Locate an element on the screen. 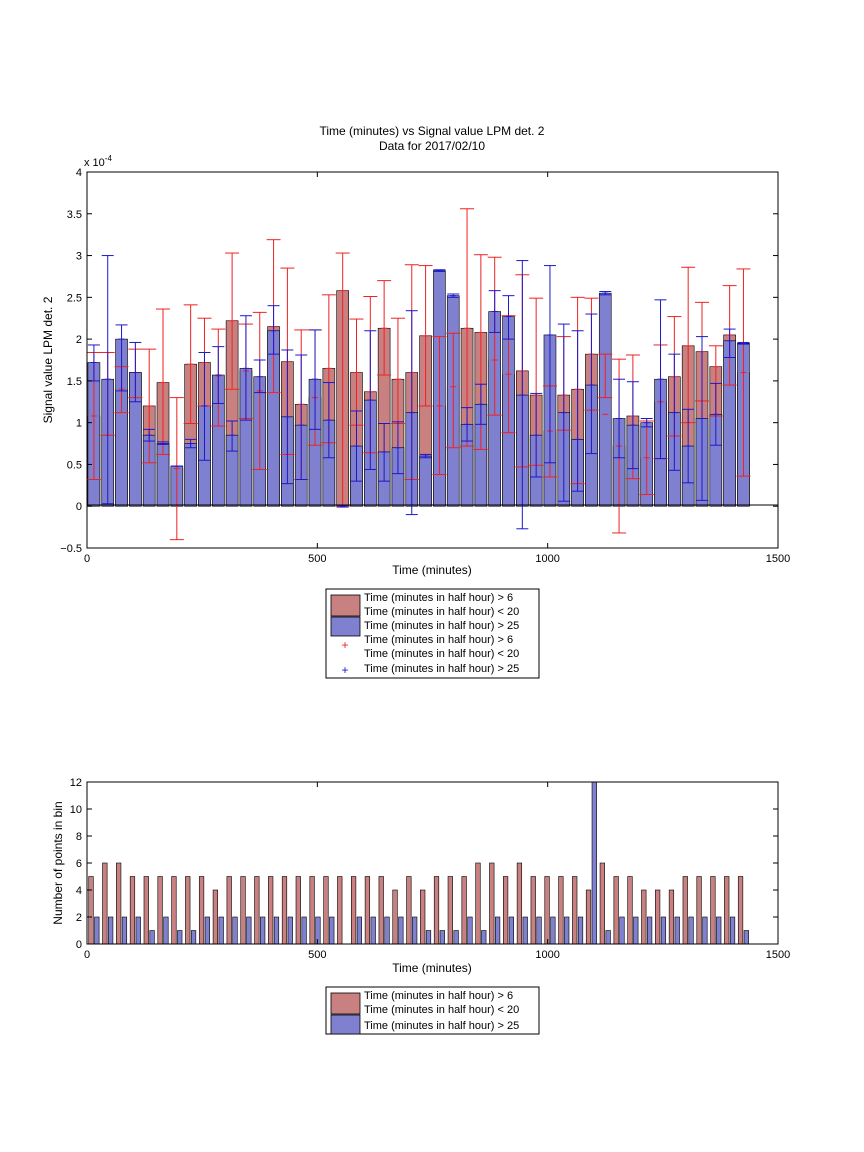  chart-1-y-exponent: x 10-4 is located at coordinates (98, 161).